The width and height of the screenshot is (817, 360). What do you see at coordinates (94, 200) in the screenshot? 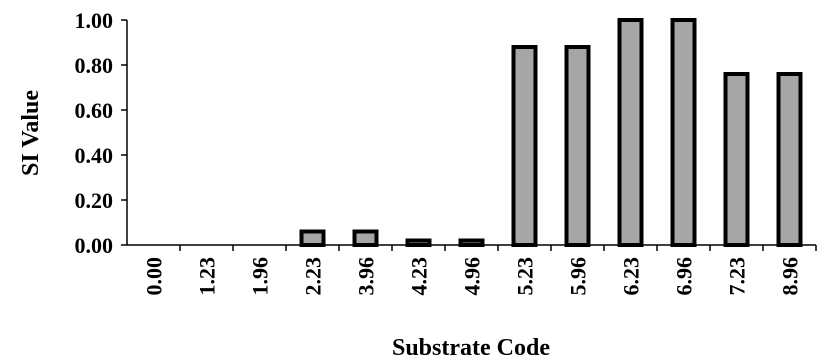
I see `y-tick-label: 0.20` at bounding box center [94, 200].